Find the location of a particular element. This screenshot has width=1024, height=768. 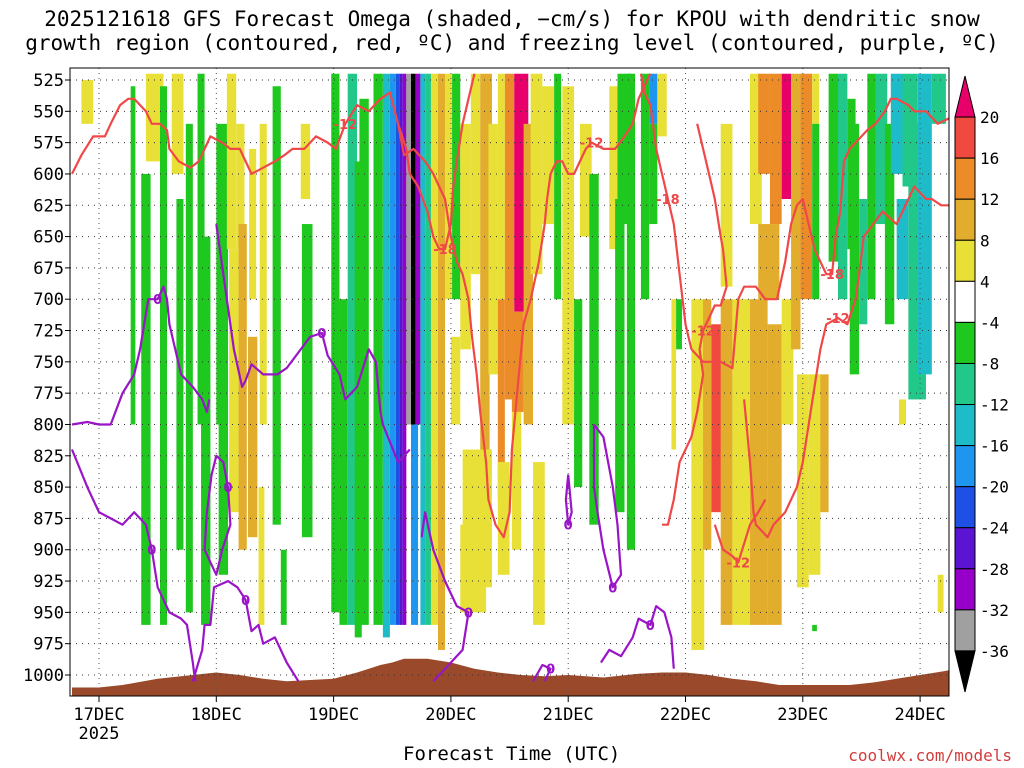

x-tick-year-label: 2025 is located at coordinates (99, 734).